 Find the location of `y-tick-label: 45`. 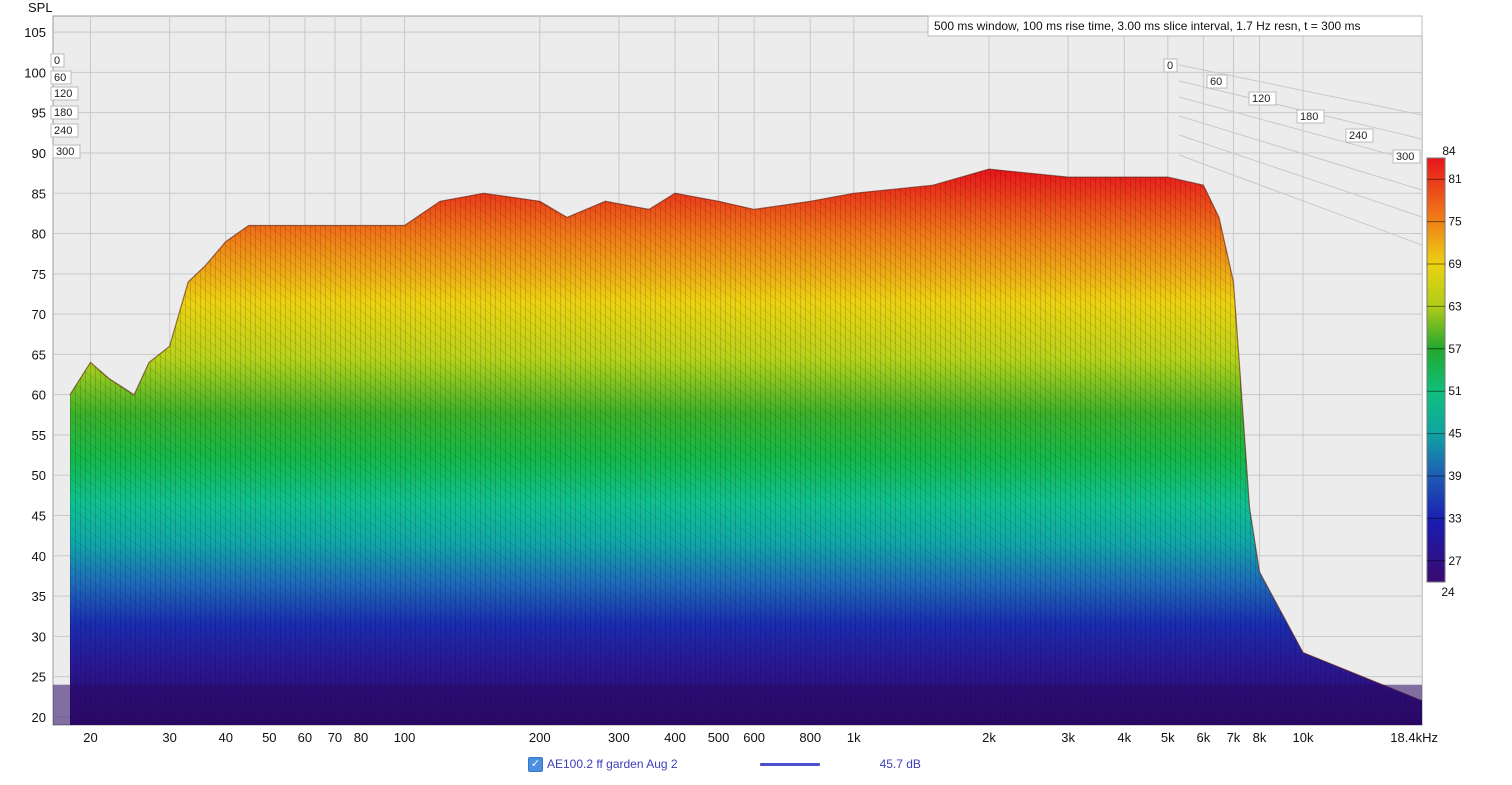

y-tick-label: 45 is located at coordinates (39, 516).